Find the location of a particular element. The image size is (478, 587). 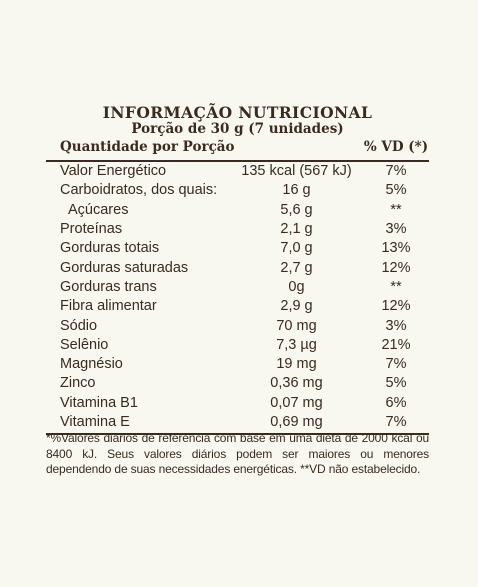

nutrient-amount: 70 mg is located at coordinates (296, 325).